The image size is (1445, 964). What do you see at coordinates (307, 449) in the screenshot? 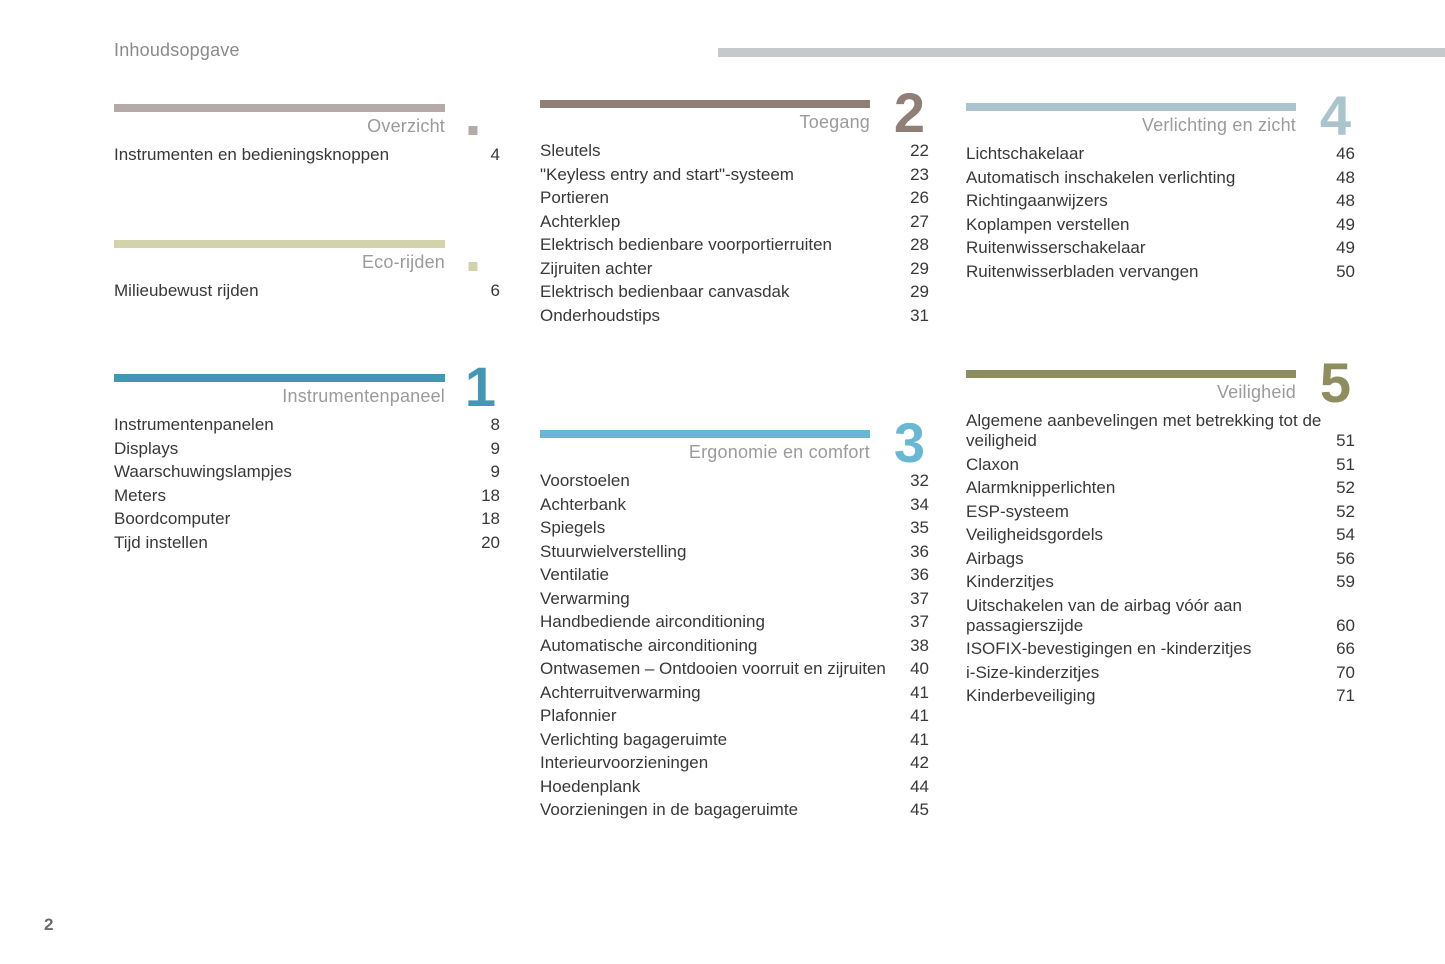
I see `toc-entry: Displays 9` at bounding box center [307, 449].